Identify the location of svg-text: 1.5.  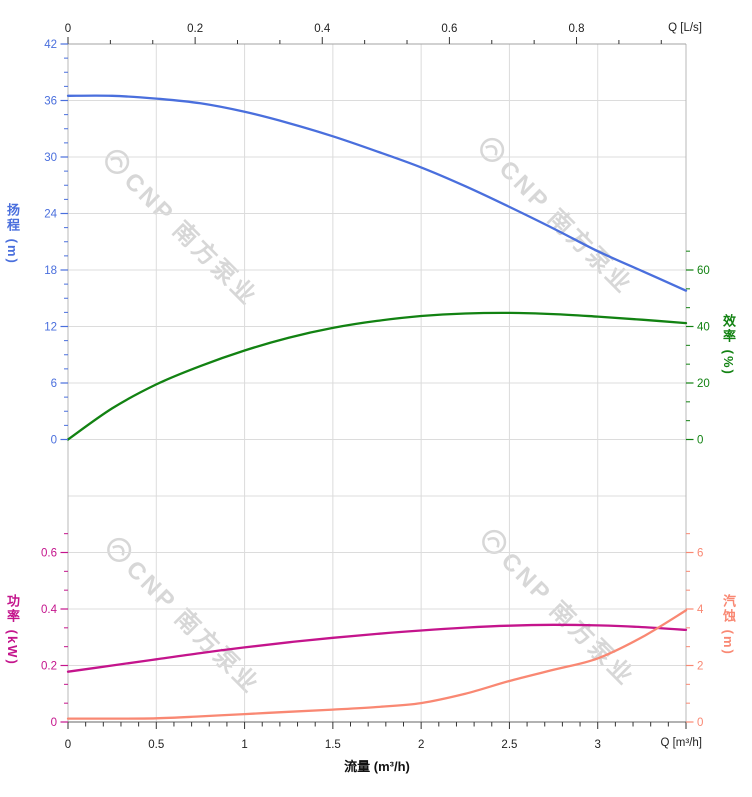
(333, 745).